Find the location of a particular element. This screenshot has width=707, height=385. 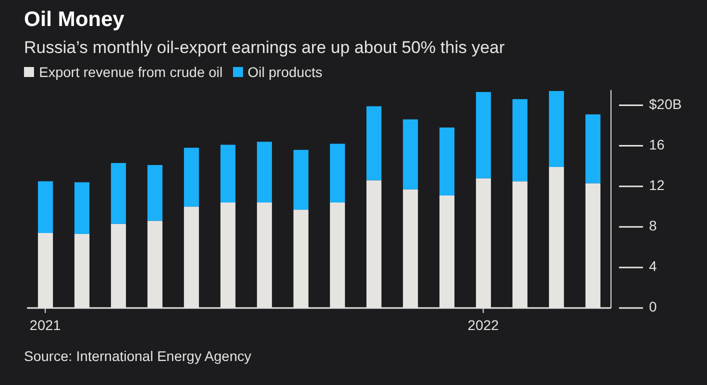

x-tick-label: 2021 is located at coordinates (46, 325).